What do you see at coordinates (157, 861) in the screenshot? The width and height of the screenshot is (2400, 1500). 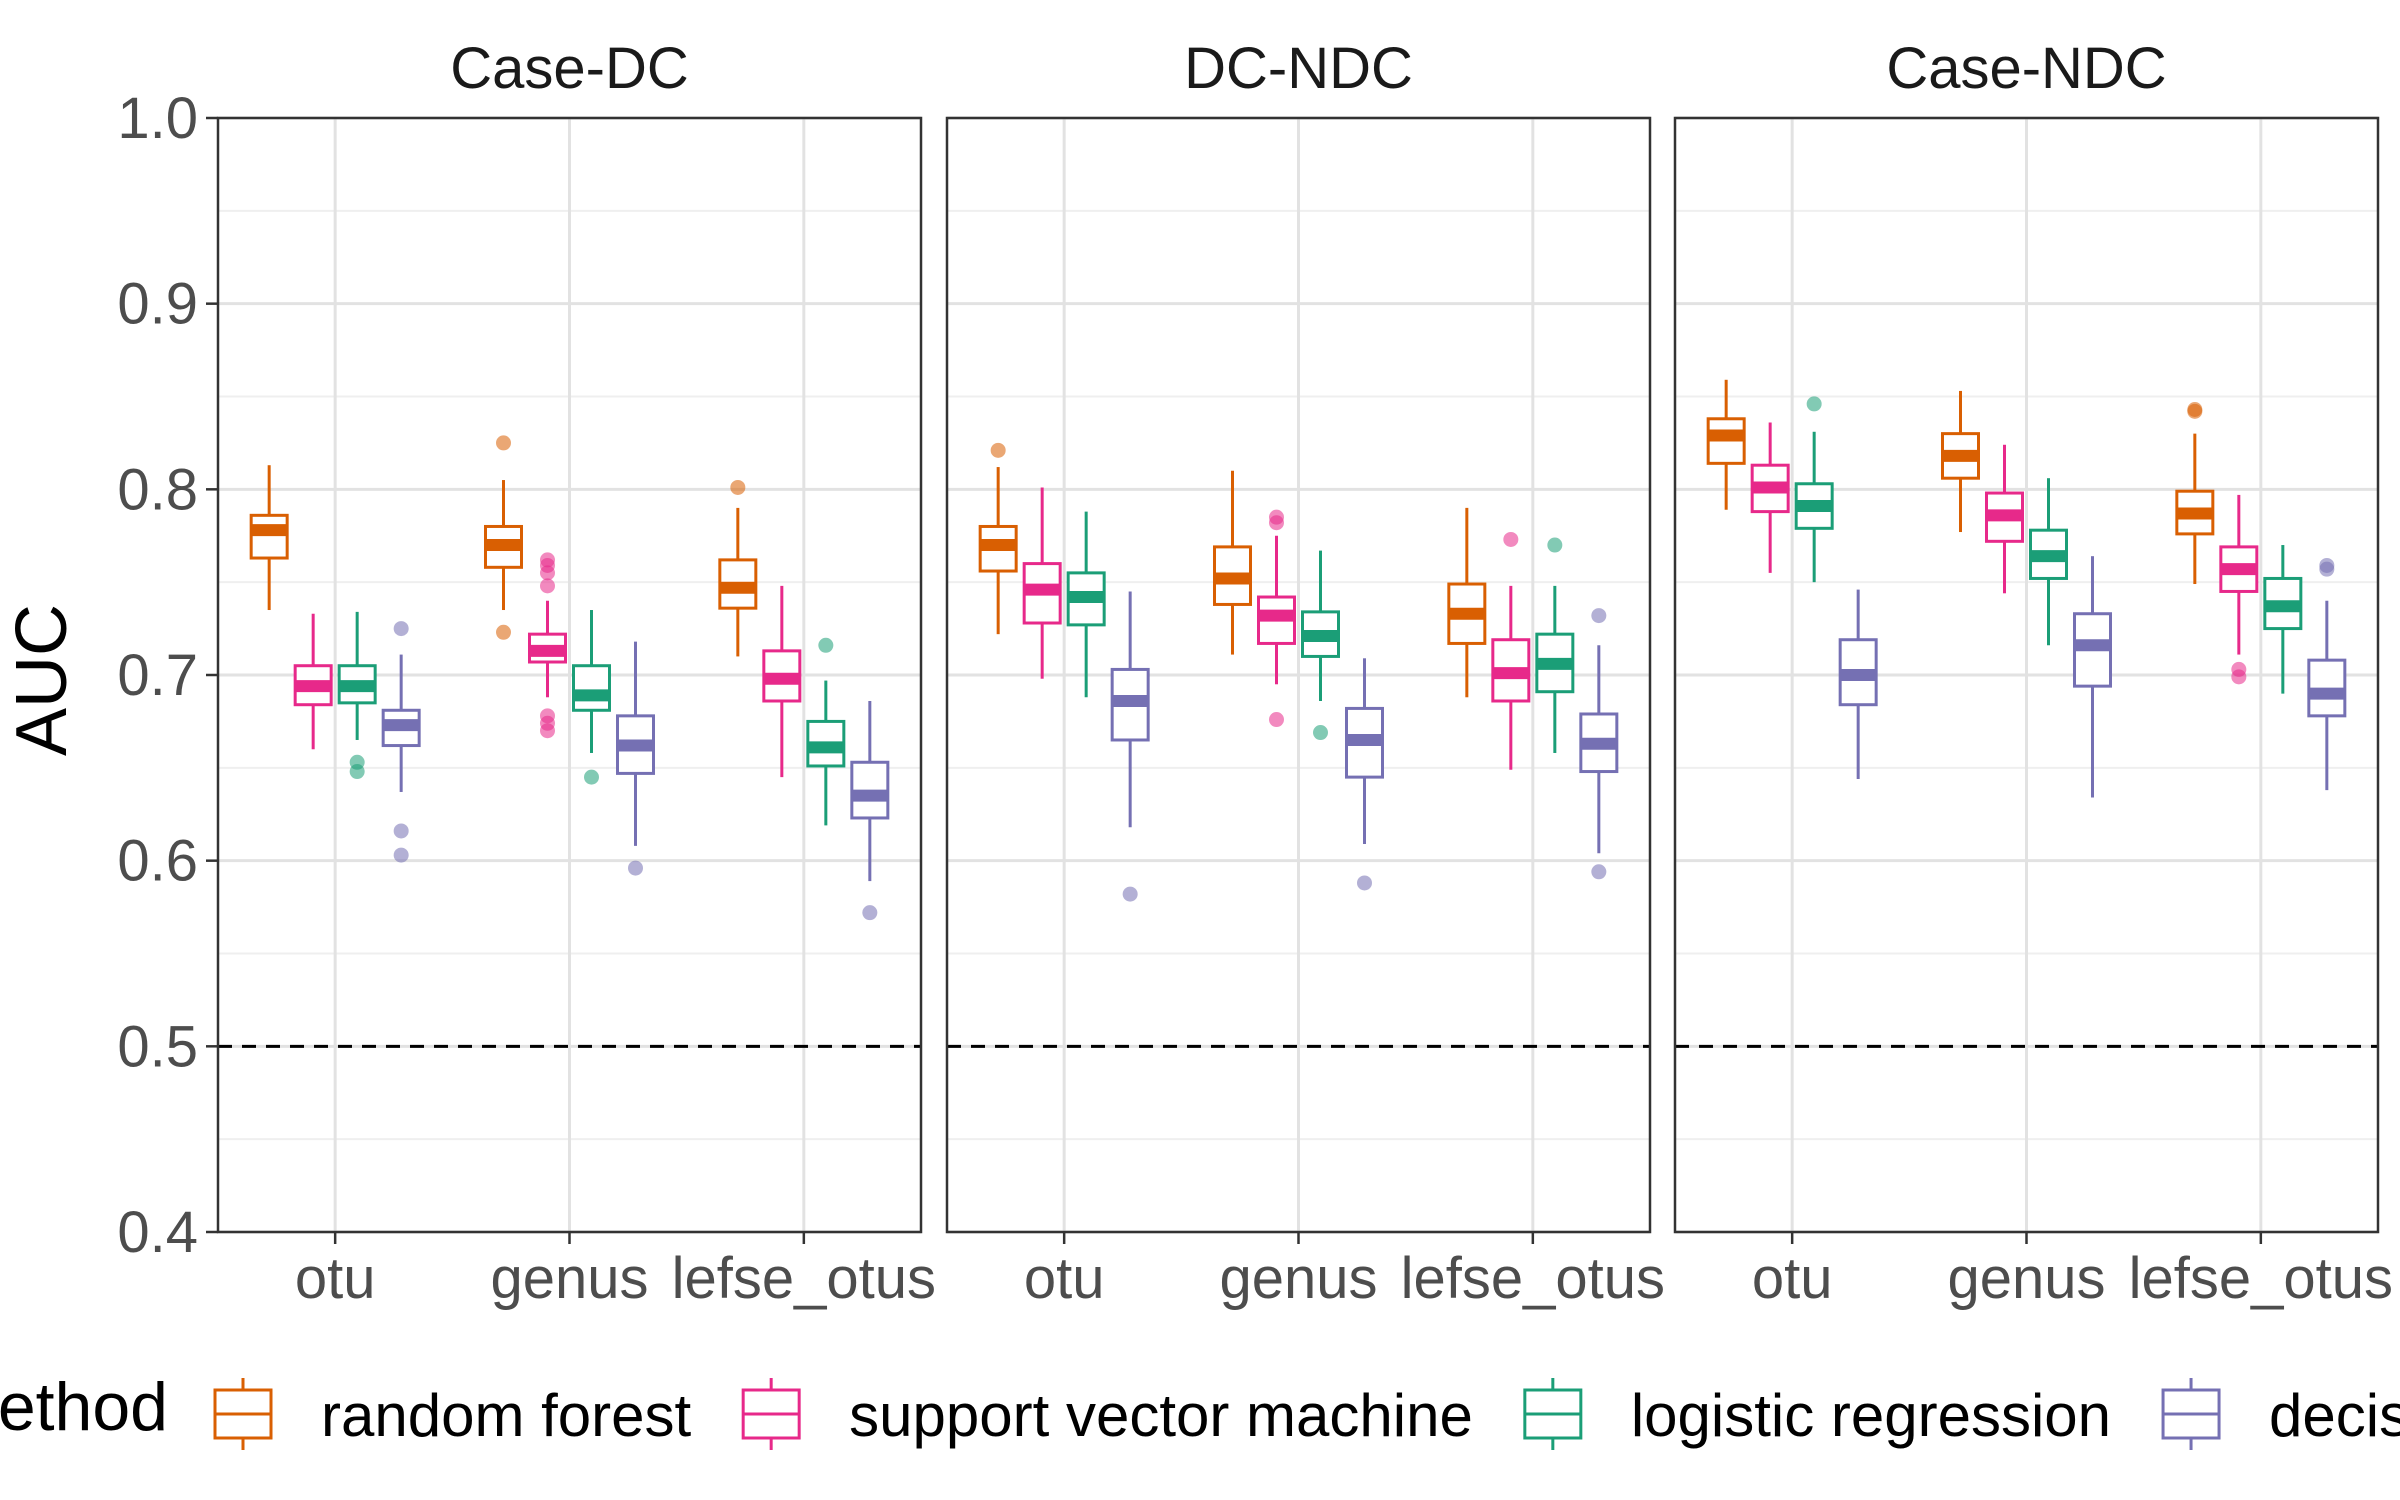 I see `y-tick-label: 0.6` at bounding box center [157, 861].